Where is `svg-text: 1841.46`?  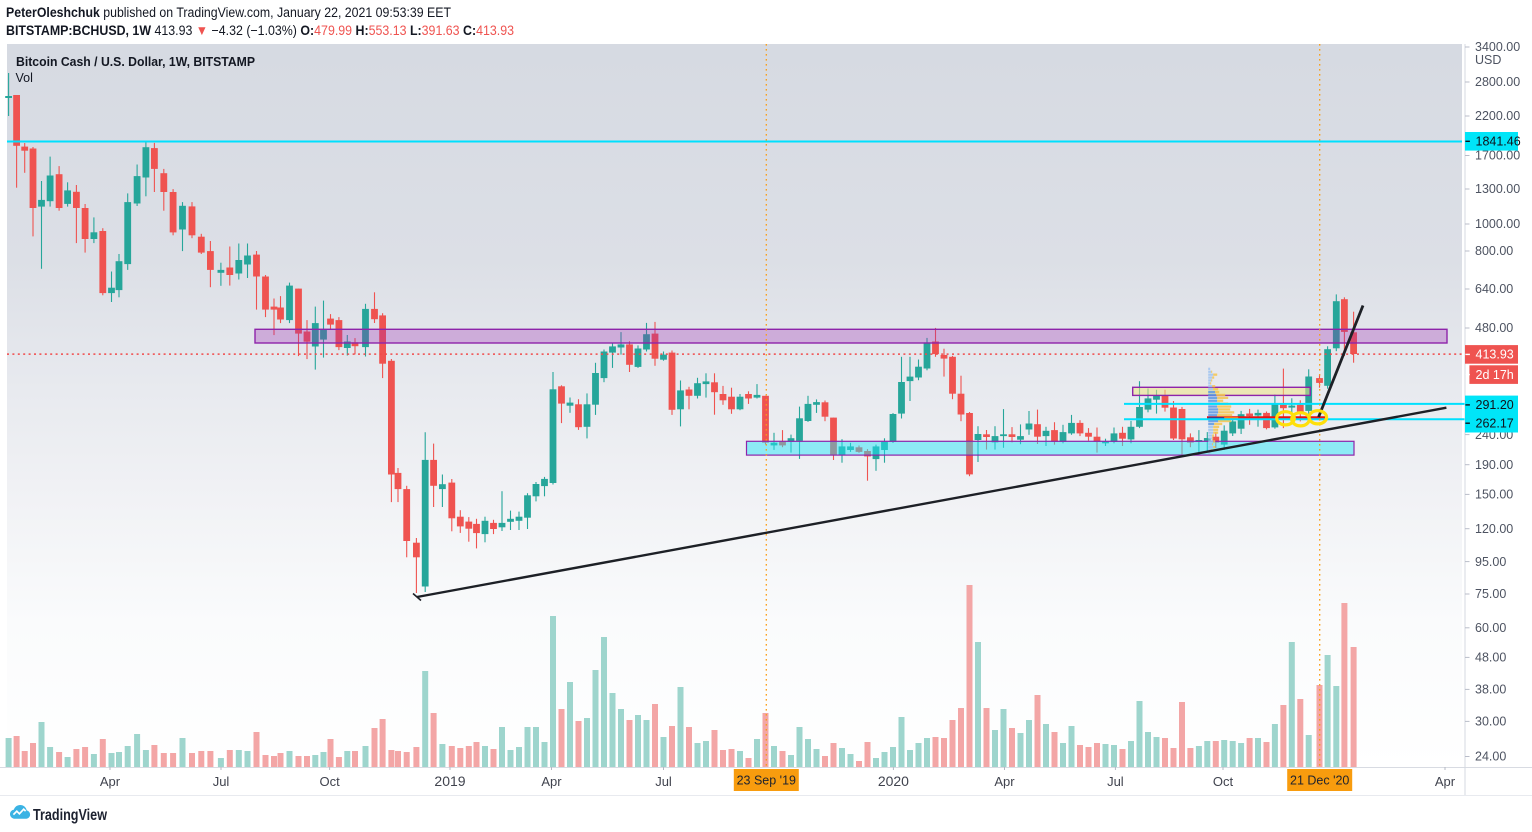 svg-text: 1841.46 is located at coordinates (1498, 142).